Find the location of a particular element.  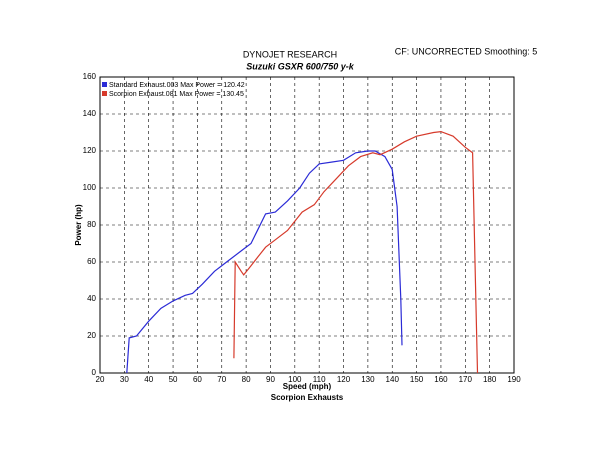

x-tick-label: 170 is located at coordinates (466, 379).